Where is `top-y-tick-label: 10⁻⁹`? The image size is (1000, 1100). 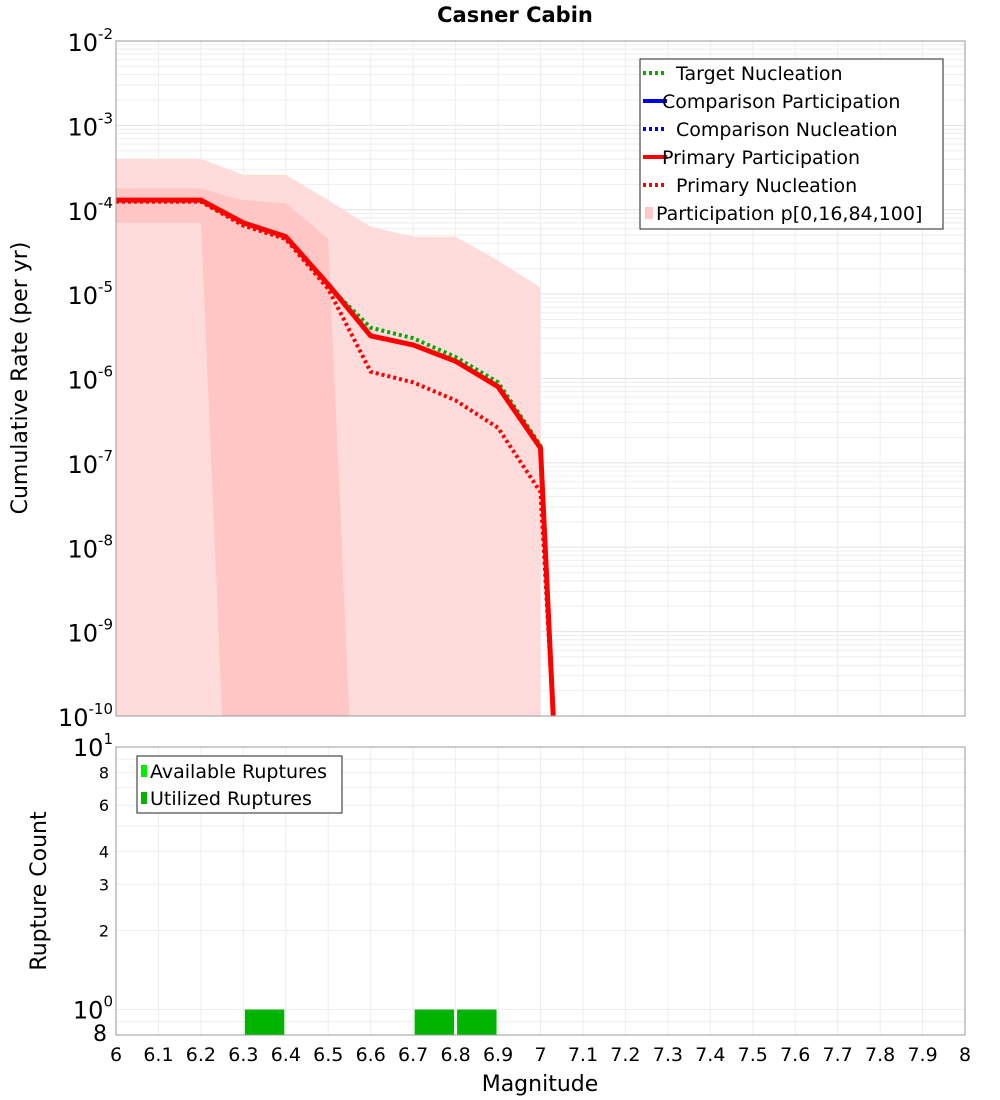 top-y-tick-label: 10⁻⁹ is located at coordinates (90, 632).